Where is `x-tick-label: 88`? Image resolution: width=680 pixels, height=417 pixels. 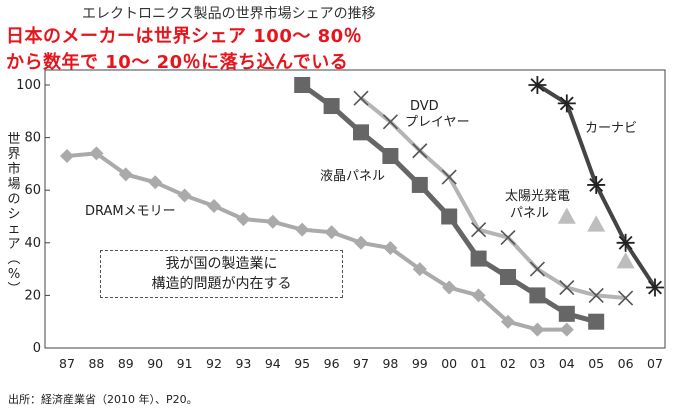 x-tick-label: 88 is located at coordinates (96, 363).